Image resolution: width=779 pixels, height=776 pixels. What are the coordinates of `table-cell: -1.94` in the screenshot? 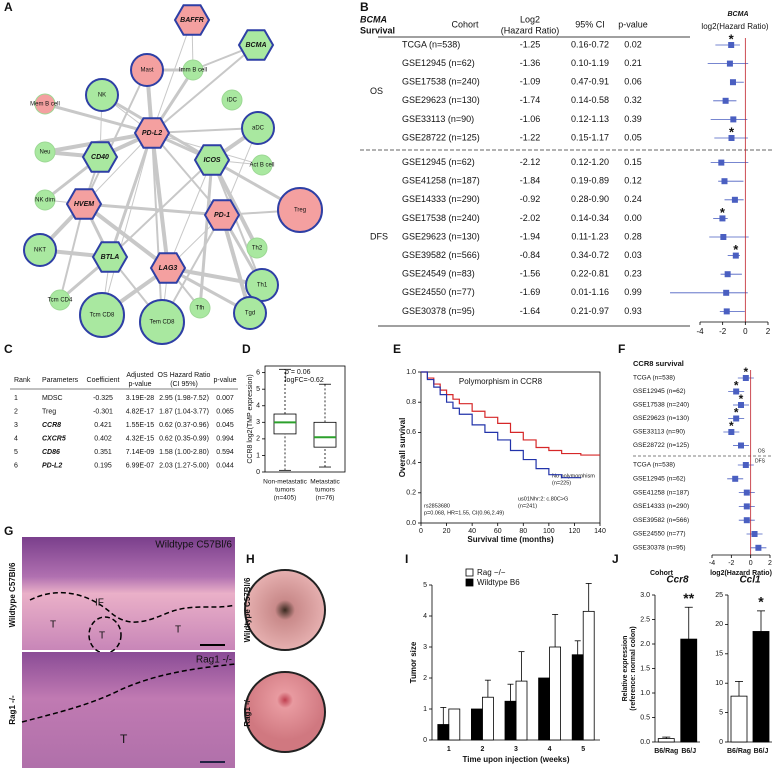 It's located at (530, 236).